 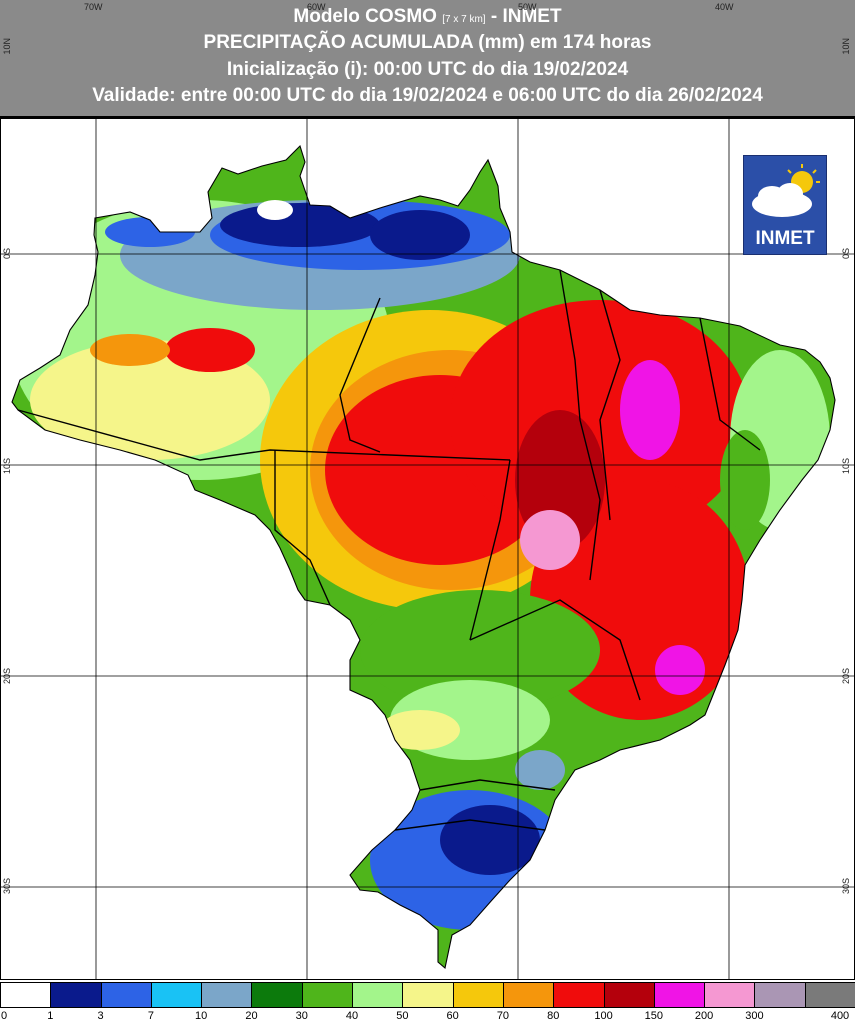 I want to click on legend-tick-label: 400, so click(x=840, y=1016).